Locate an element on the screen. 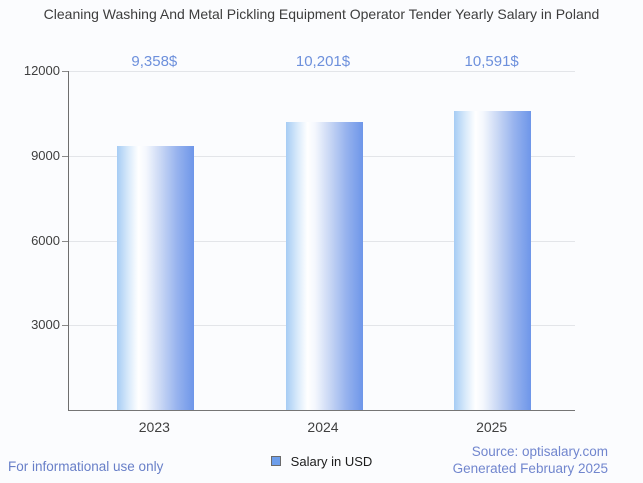  legend-marker-icon is located at coordinates (275, 461).